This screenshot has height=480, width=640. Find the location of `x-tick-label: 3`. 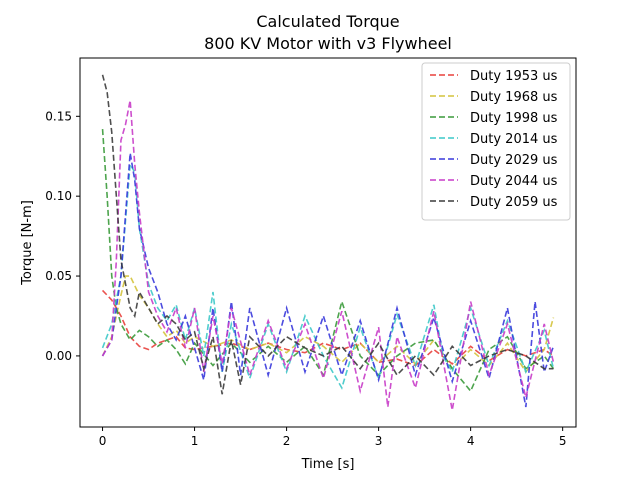

x-tick-label: 3 is located at coordinates (379, 441).